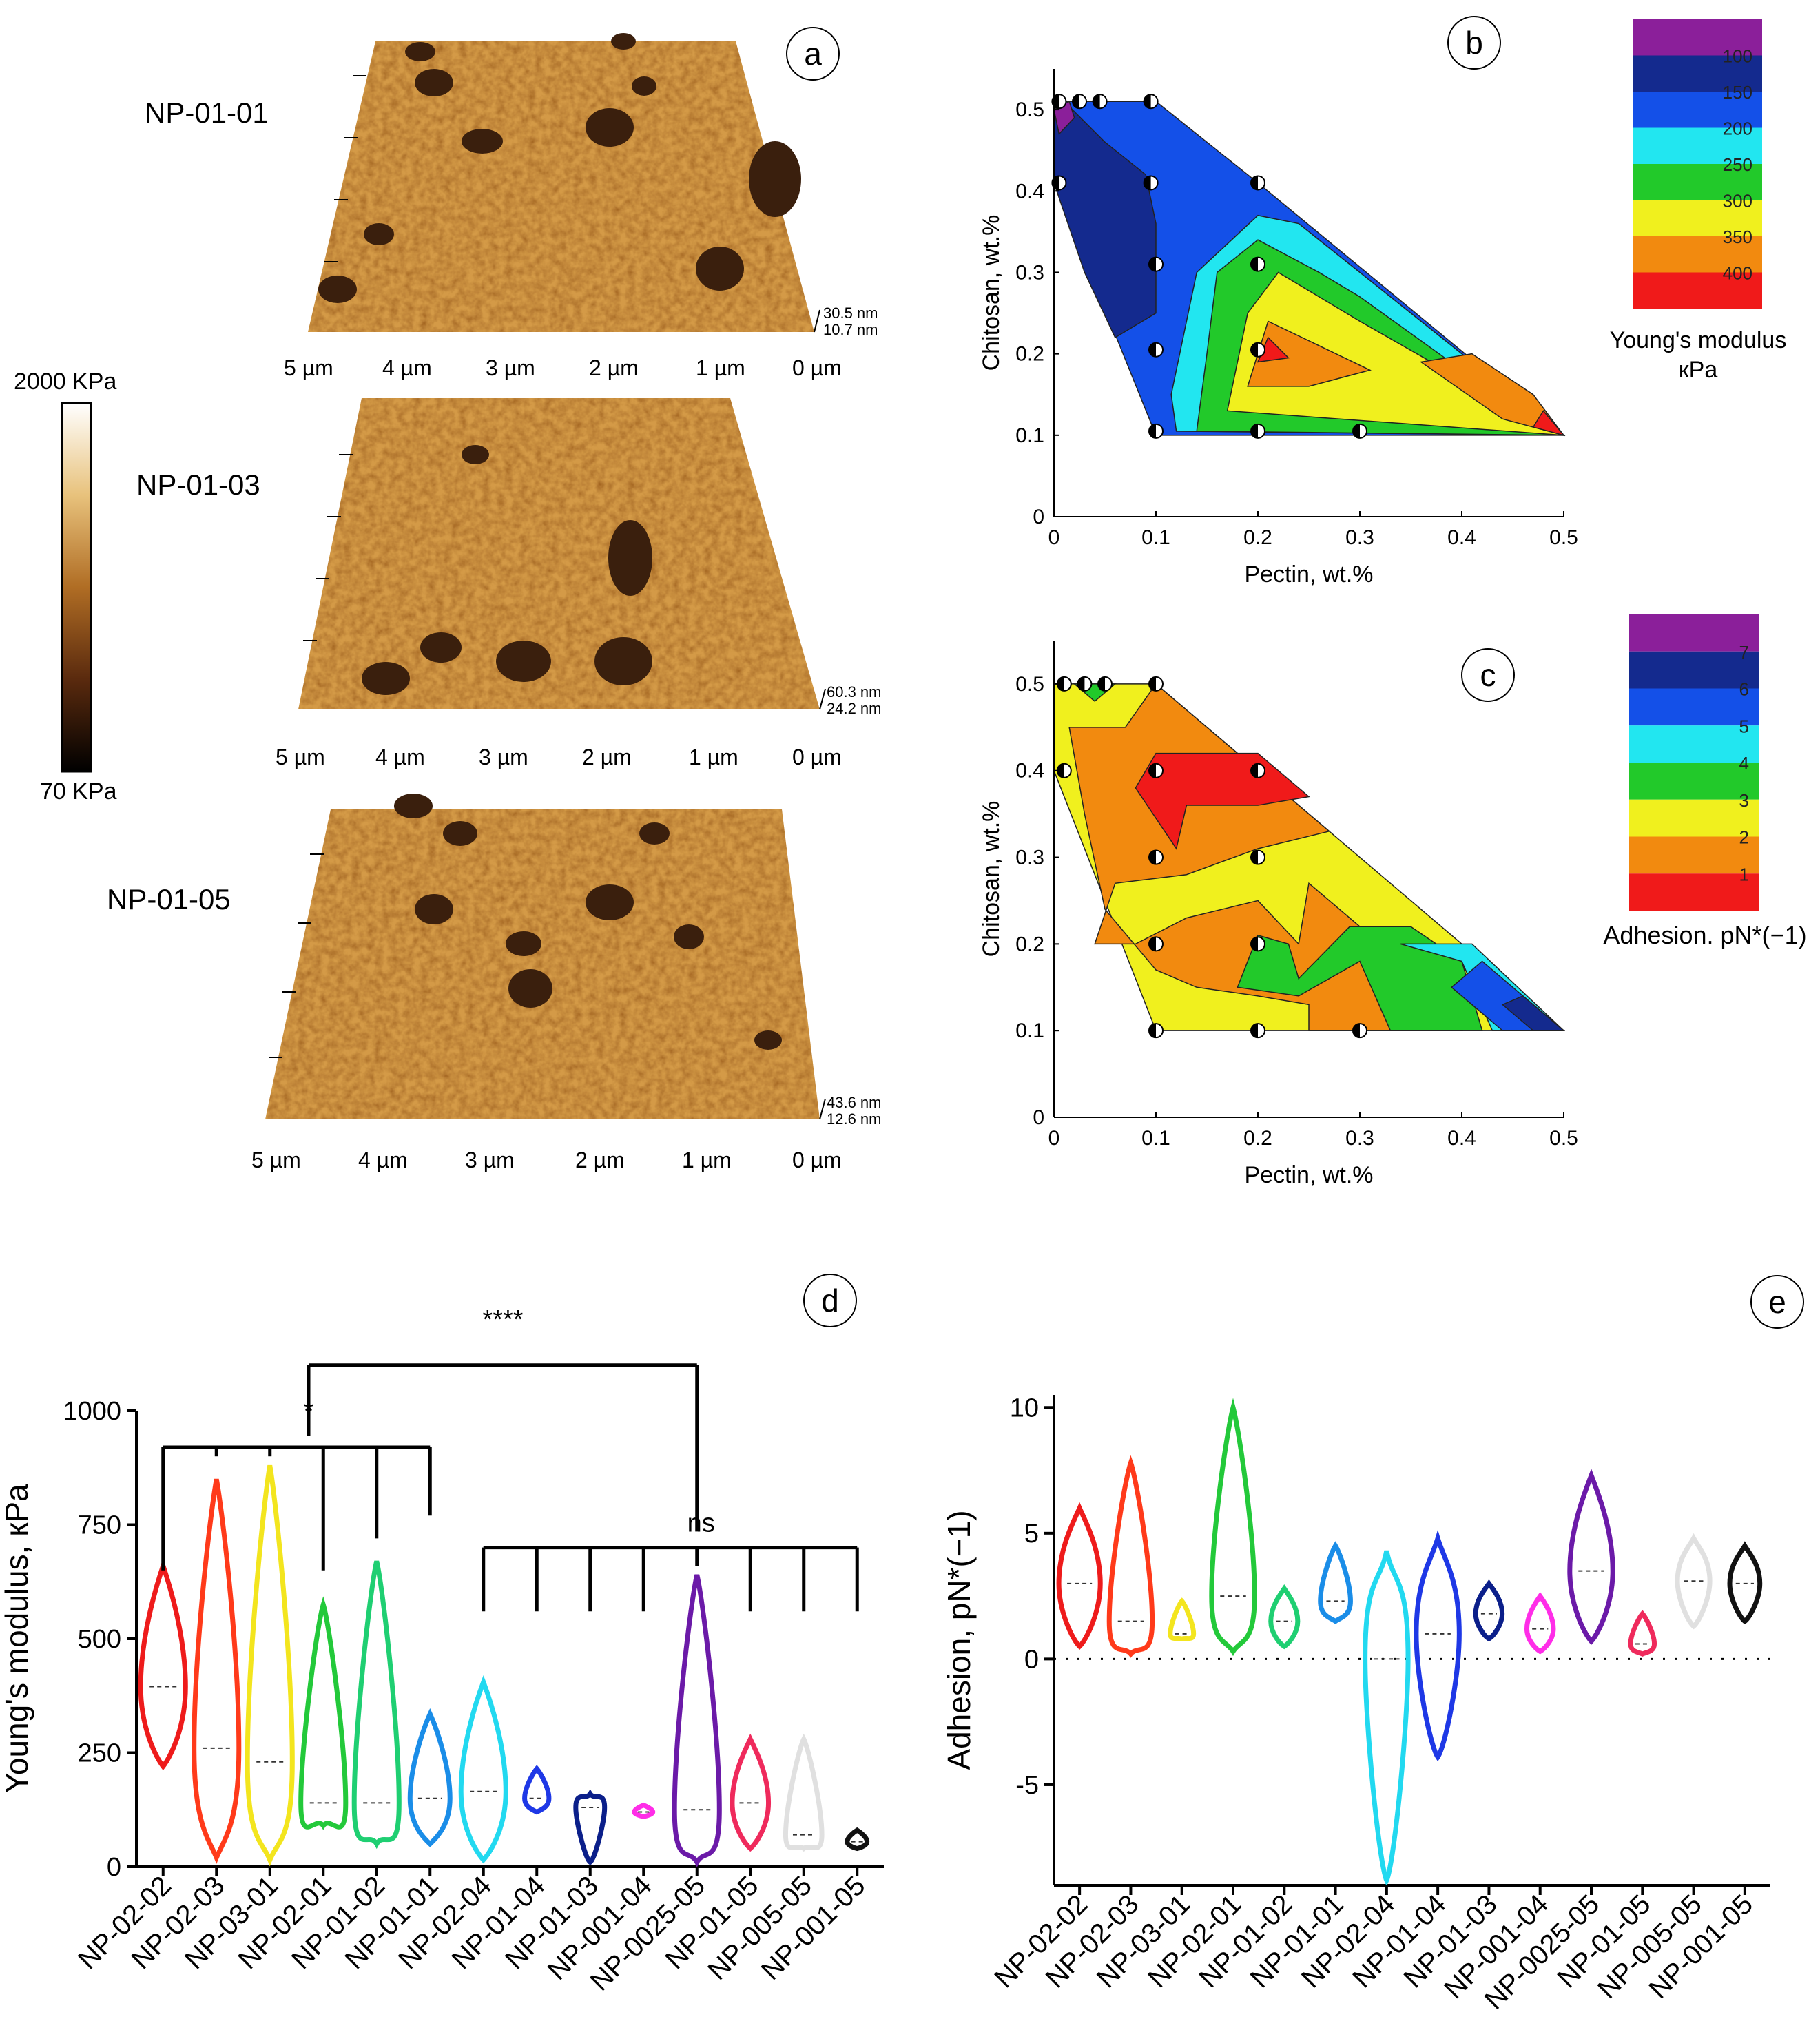 The width and height of the screenshot is (1820, 2041). Describe the element at coordinates (1031, 1534) in the screenshot. I see `y-tick-label: 5` at that location.